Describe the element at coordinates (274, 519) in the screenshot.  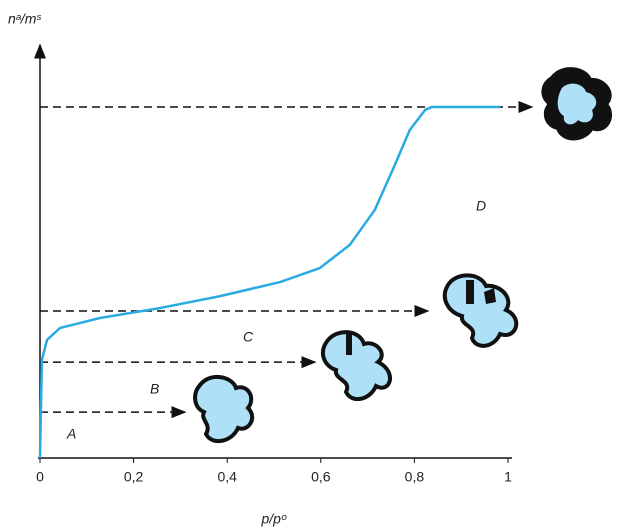
I see `x-axis-label: p/pᵒ` at that location.